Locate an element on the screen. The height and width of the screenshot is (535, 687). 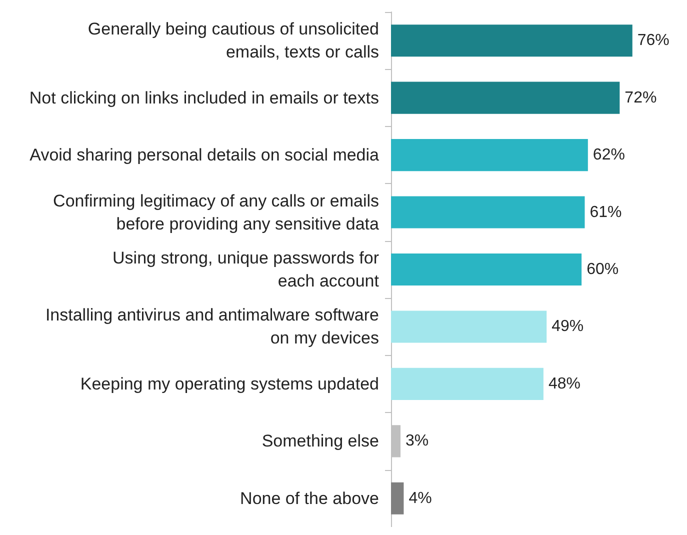
data-label: 76% is located at coordinates (653, 41).